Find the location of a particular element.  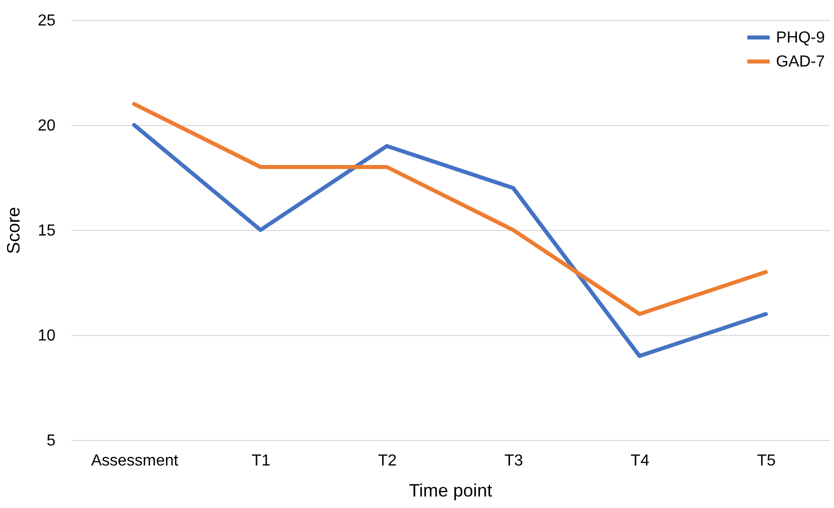

x-tick-label: T4 is located at coordinates (640, 461).